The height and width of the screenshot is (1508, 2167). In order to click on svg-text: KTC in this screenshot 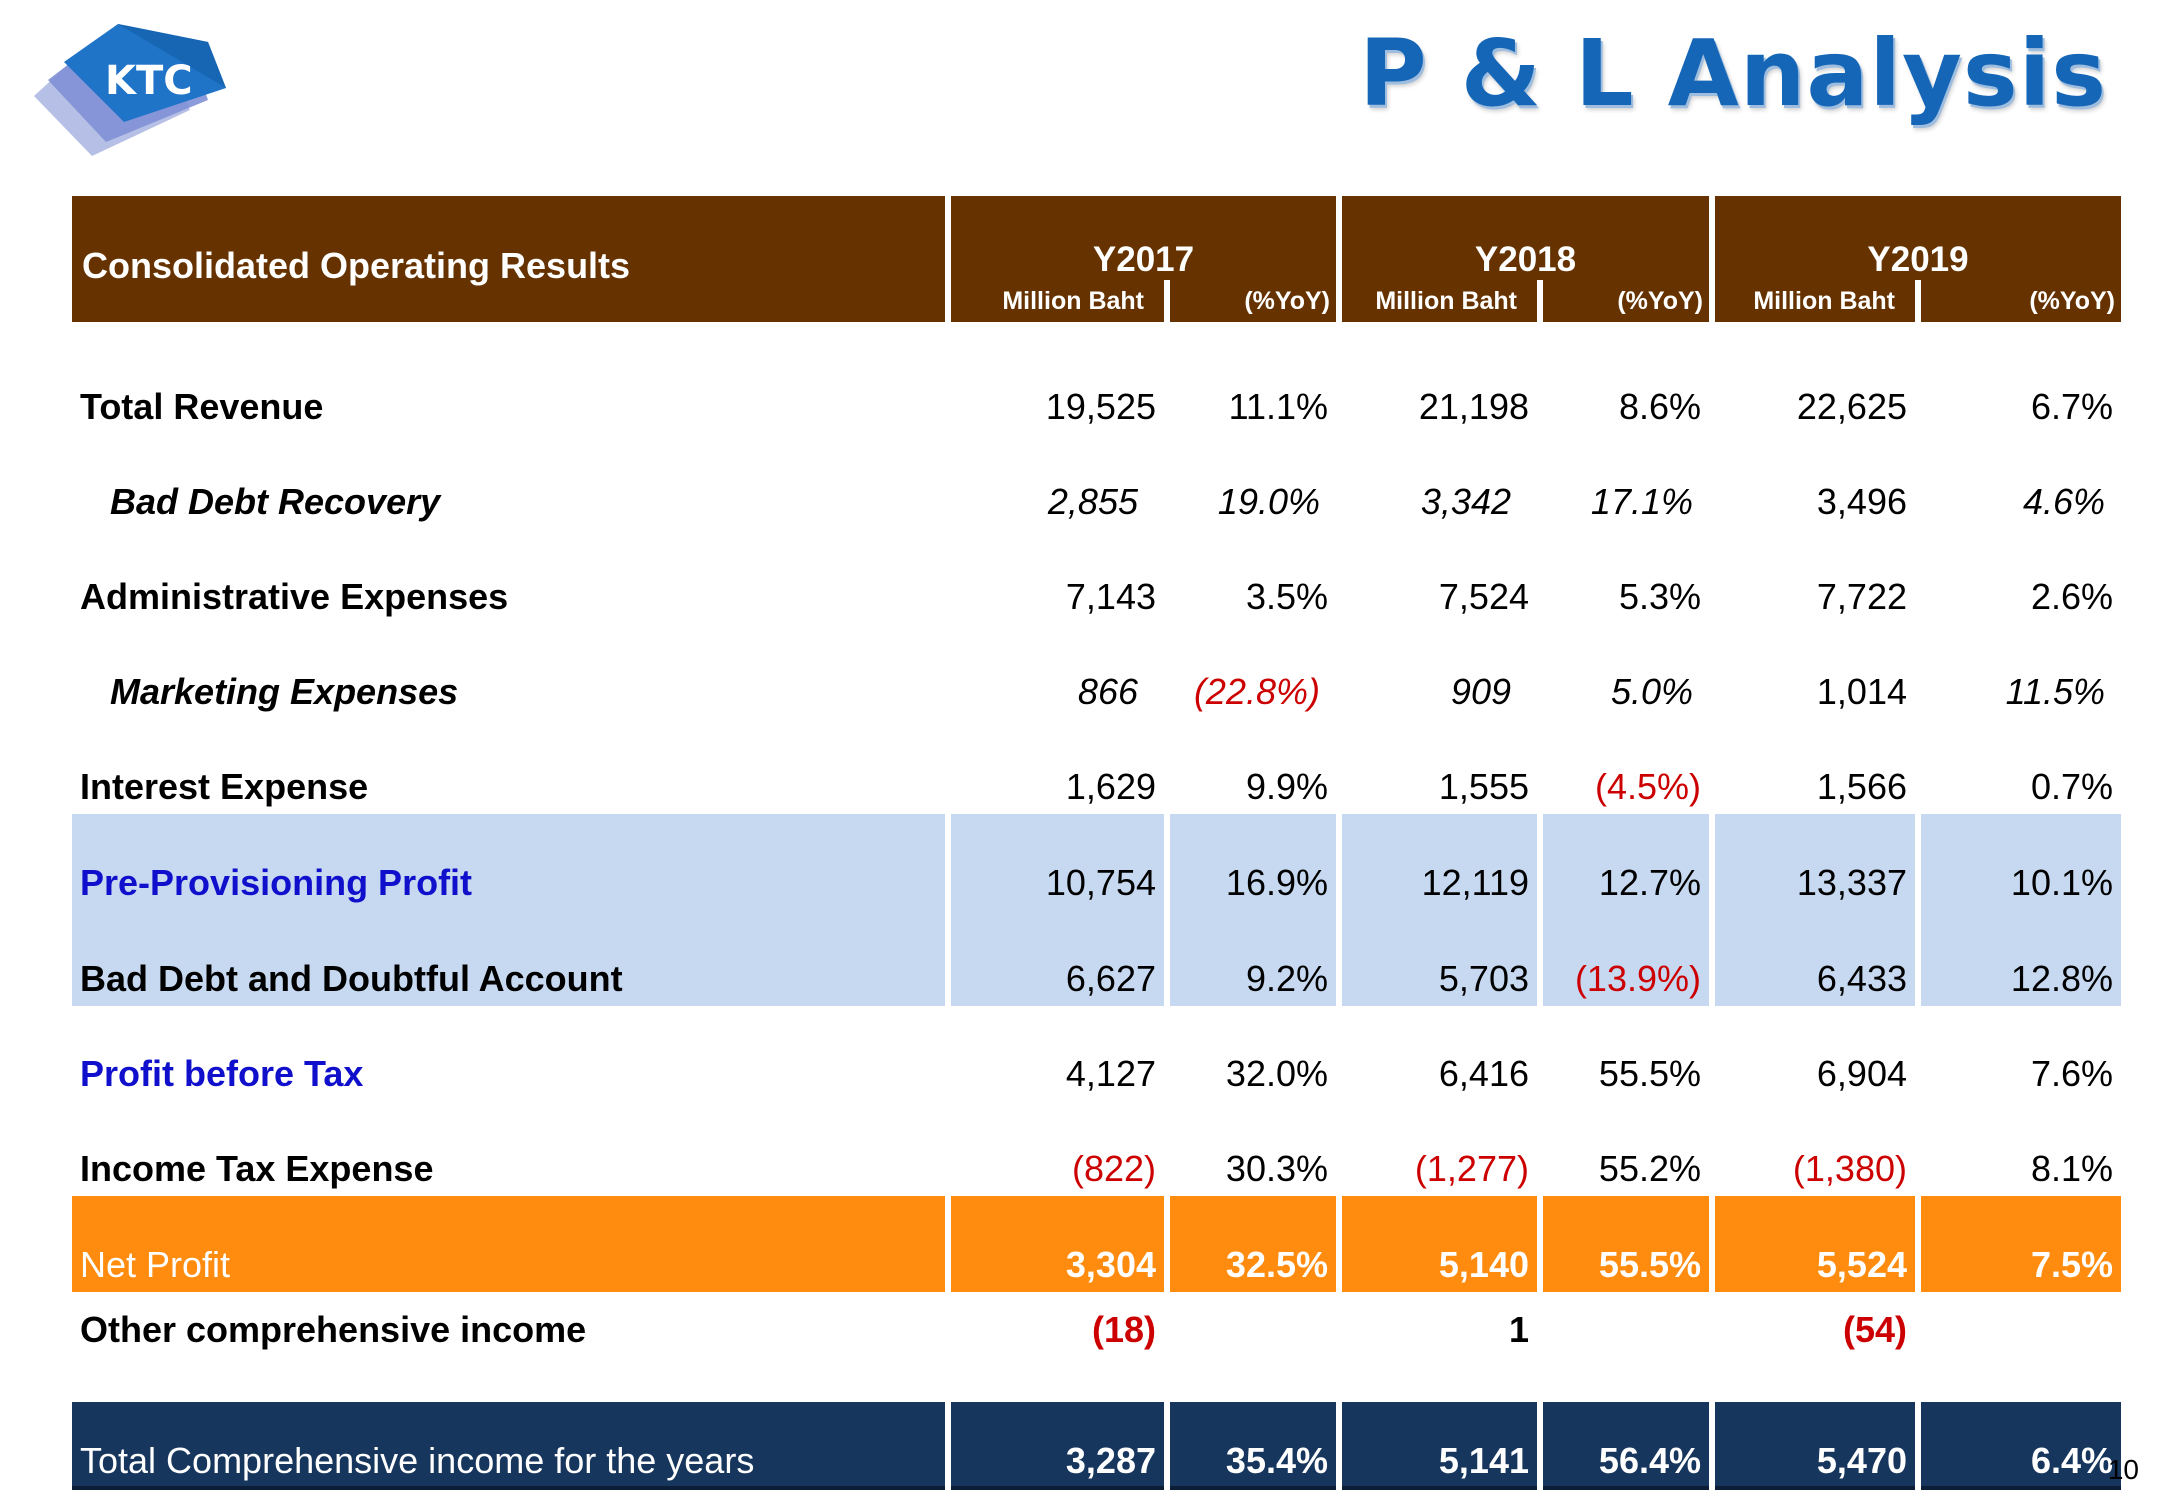, I will do `click(149, 81)`.